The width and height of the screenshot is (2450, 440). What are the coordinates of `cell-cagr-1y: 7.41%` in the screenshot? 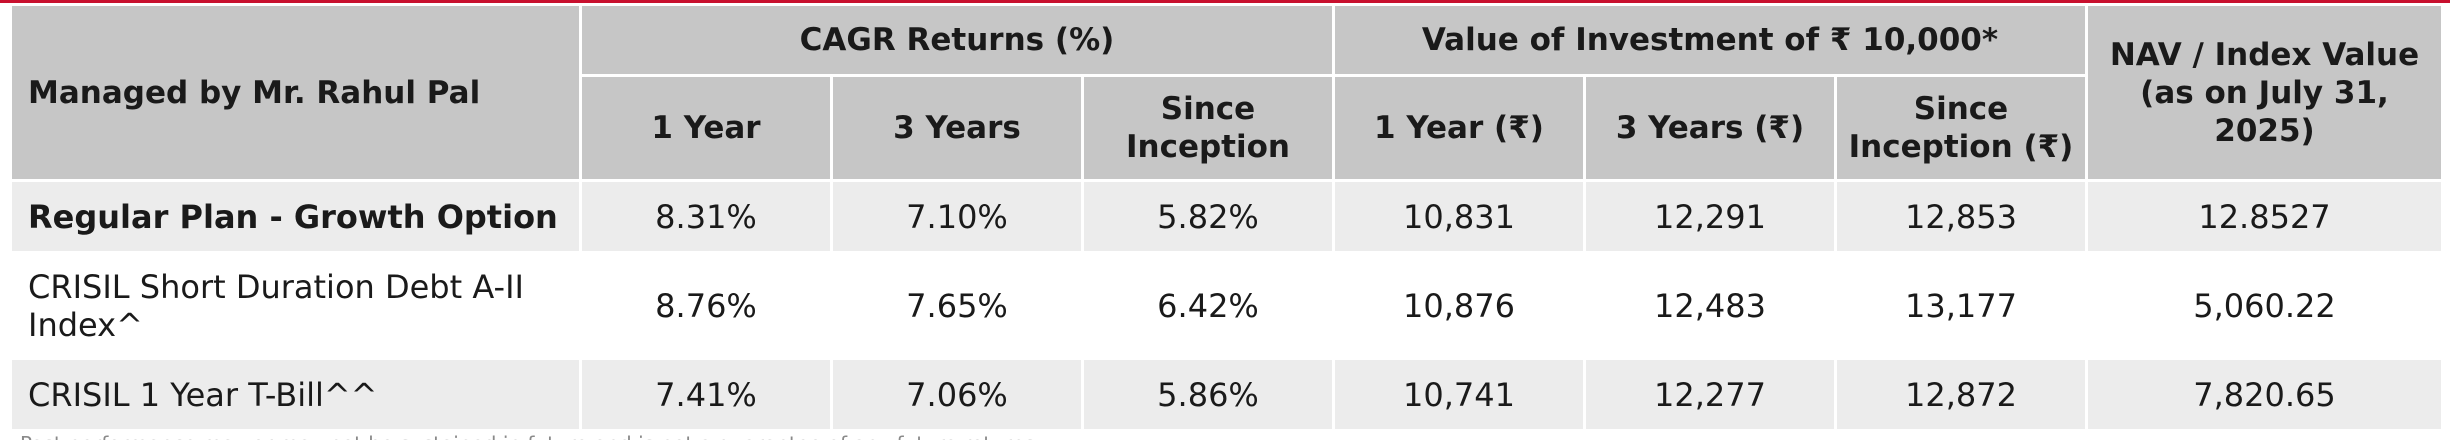 It's located at (706, 394).